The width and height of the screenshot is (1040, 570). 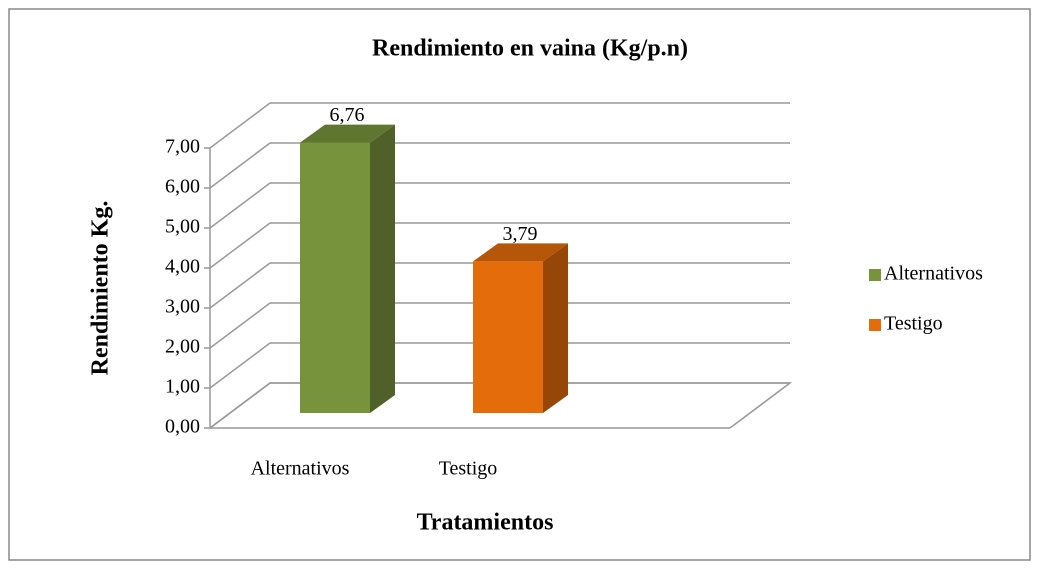 I want to click on y-tick-label: 5,00, so click(x=182, y=227).